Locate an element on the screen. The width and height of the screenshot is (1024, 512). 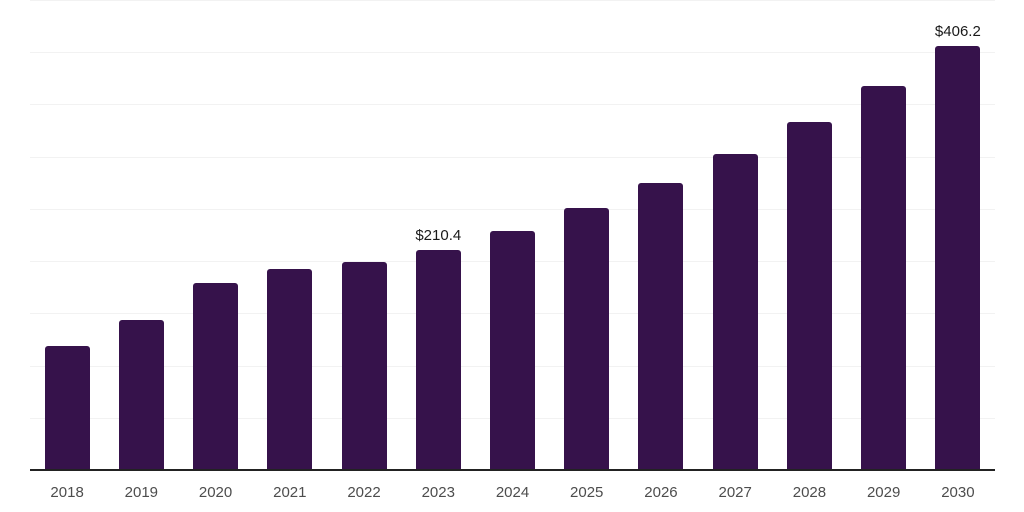
bar-2028 is located at coordinates (809, 296).